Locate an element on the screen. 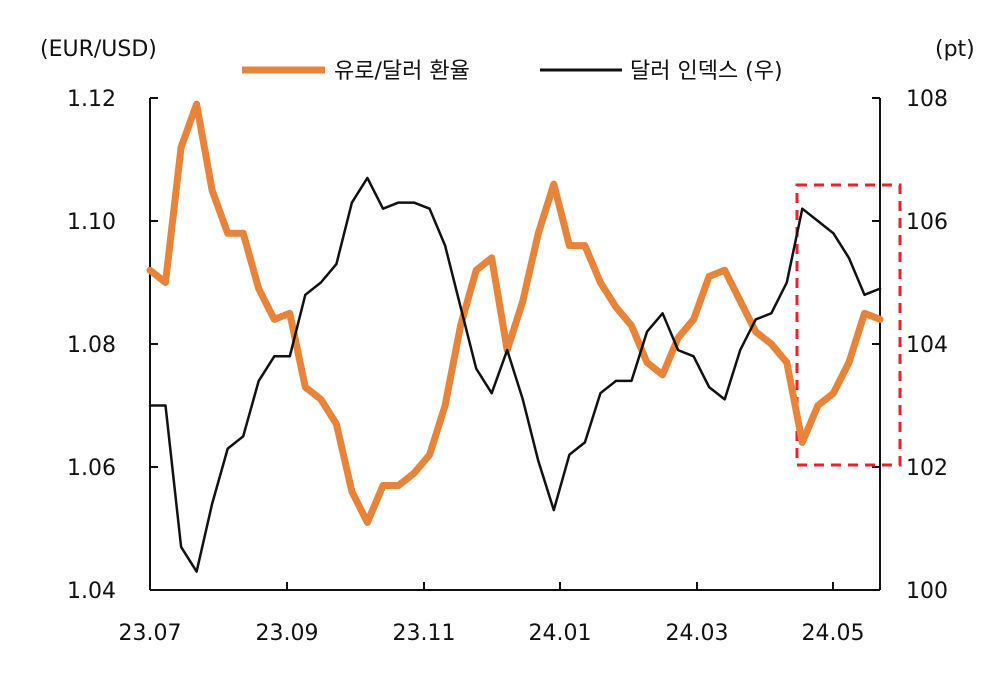  legend: 유로/달러 환율 달러 인덱스 (우) is located at coordinates (512, 71).